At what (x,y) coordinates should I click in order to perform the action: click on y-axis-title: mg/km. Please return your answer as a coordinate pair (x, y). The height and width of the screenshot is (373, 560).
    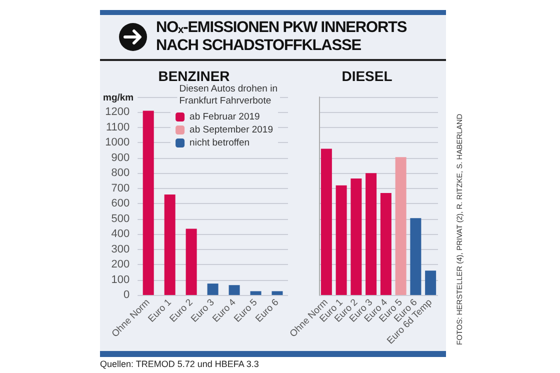
    Looking at the image, I should click on (118, 98).